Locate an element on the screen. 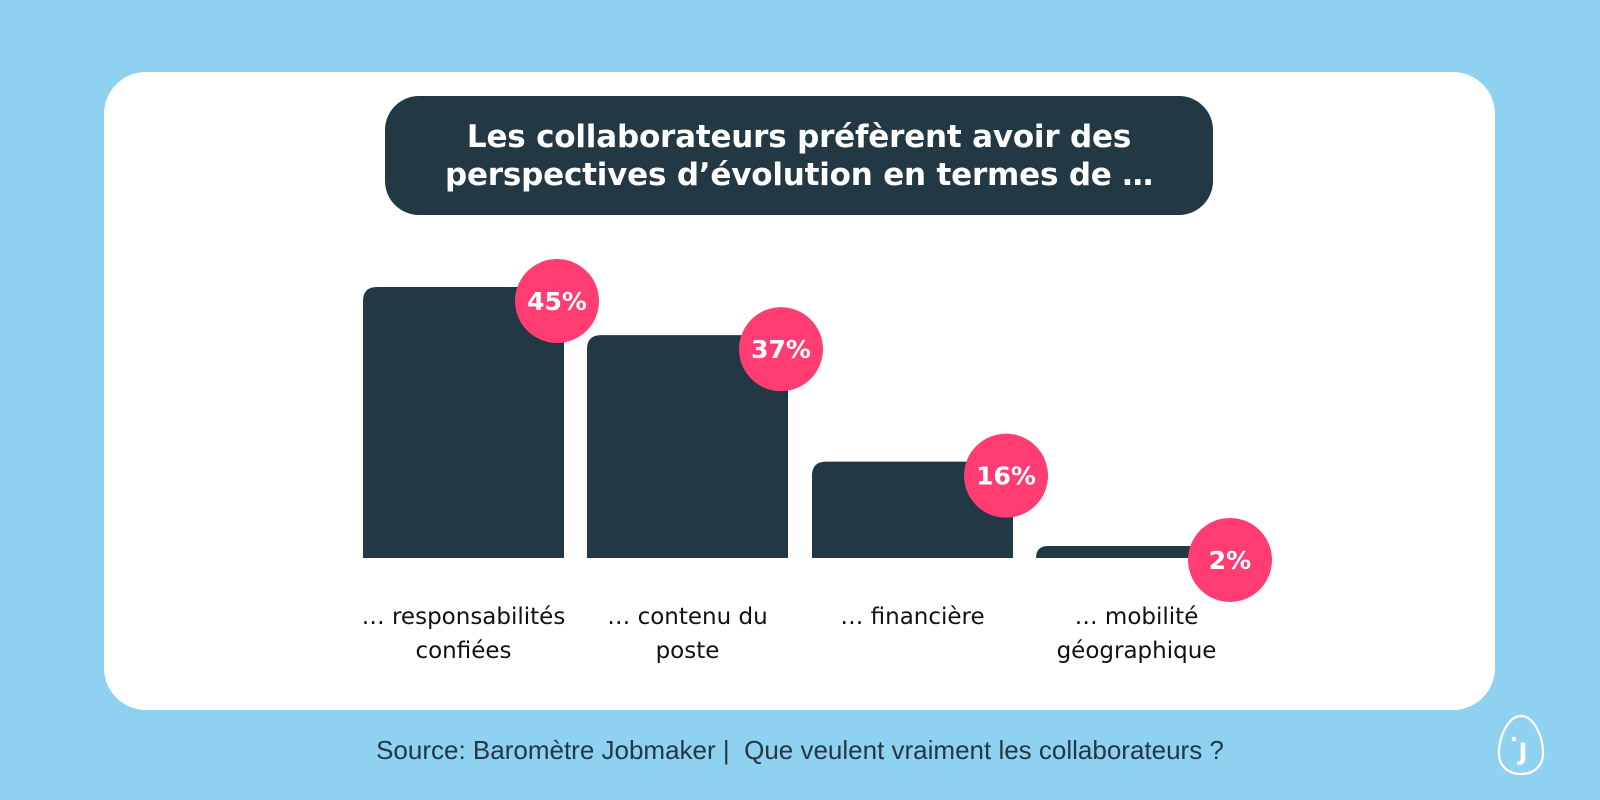  jobmaker-logo-icon: J is located at coordinates (1521, 745).